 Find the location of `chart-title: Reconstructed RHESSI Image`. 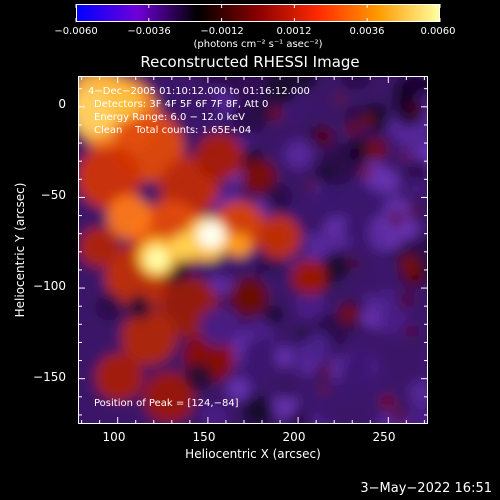

chart-title: Reconstructed RHESSI Image is located at coordinates (250, 62).